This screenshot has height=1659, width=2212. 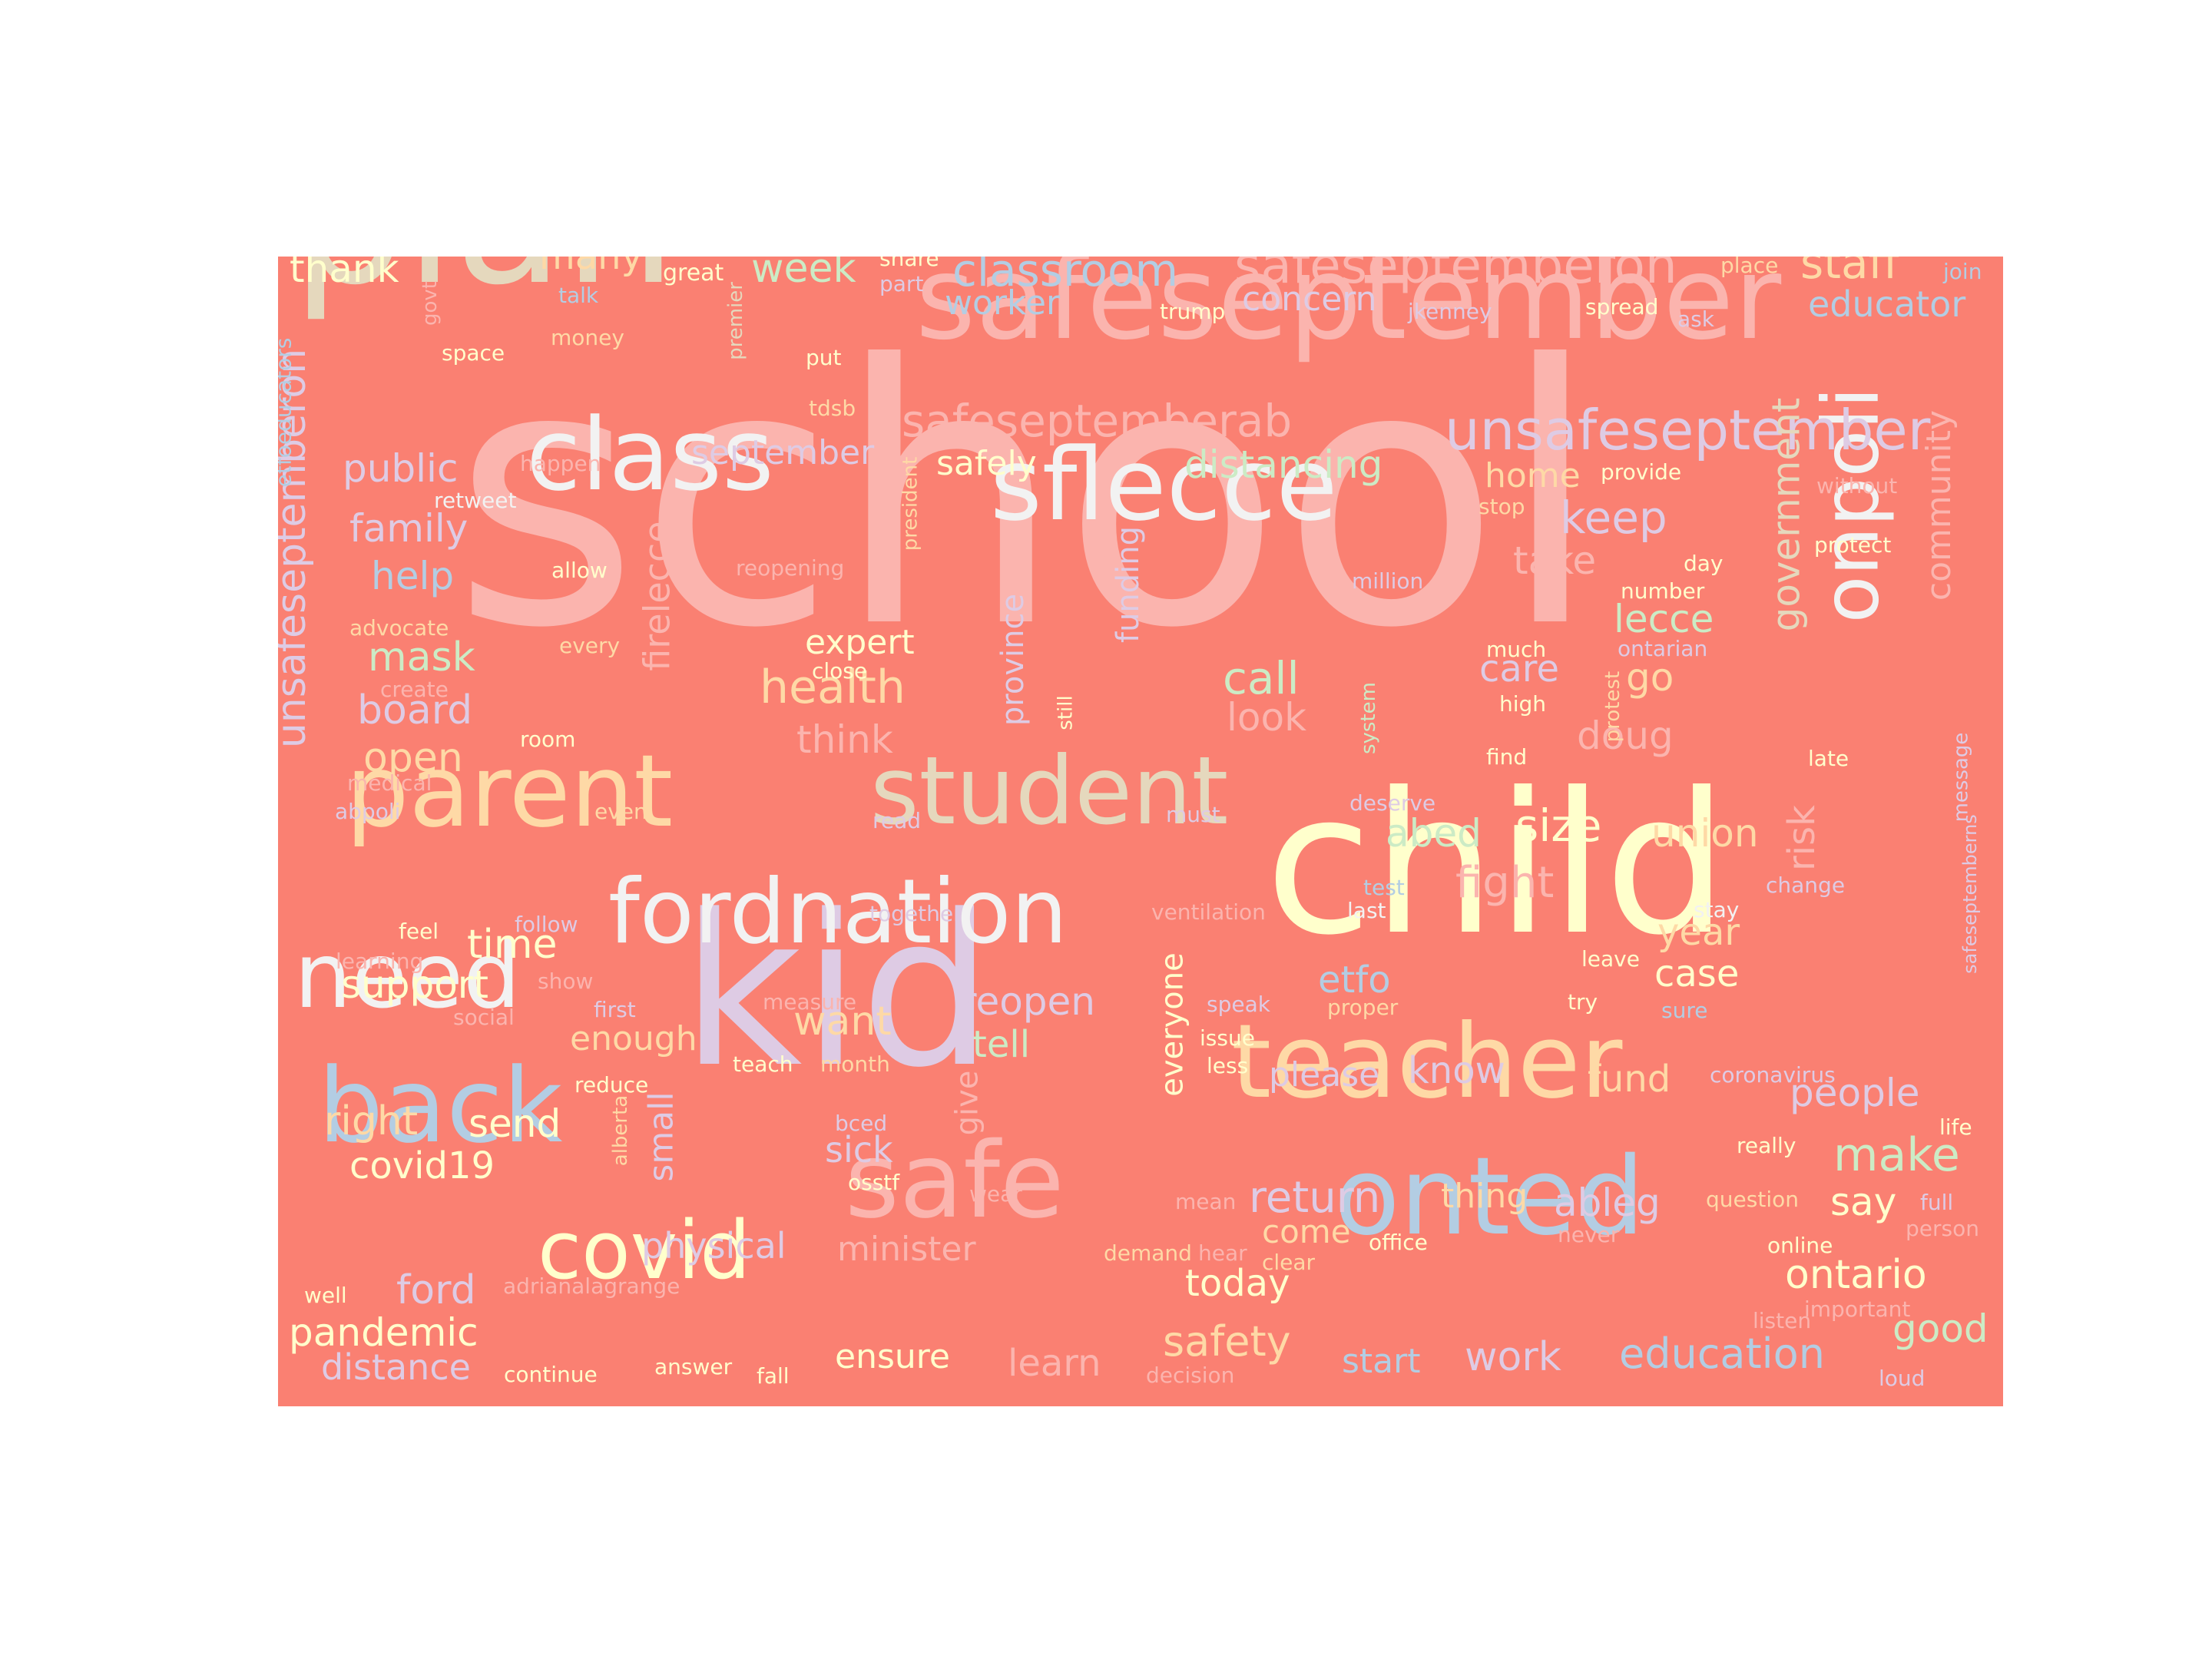 What do you see at coordinates (1399, 1243) in the screenshot?
I see `word-office: office` at bounding box center [1399, 1243].